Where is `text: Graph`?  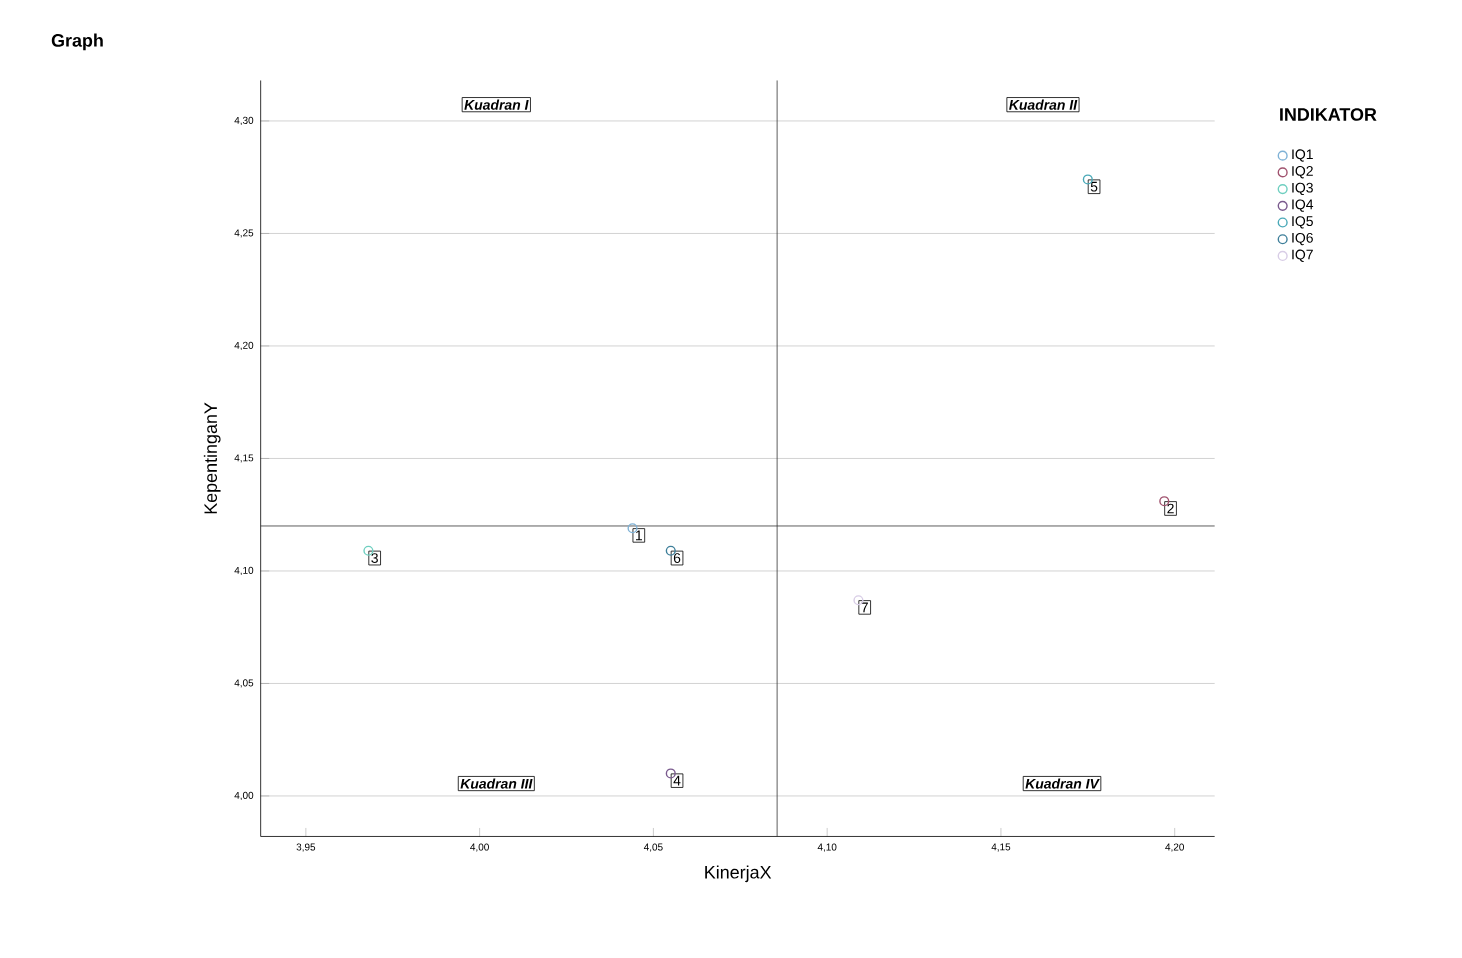 text: Graph is located at coordinates (77, 42).